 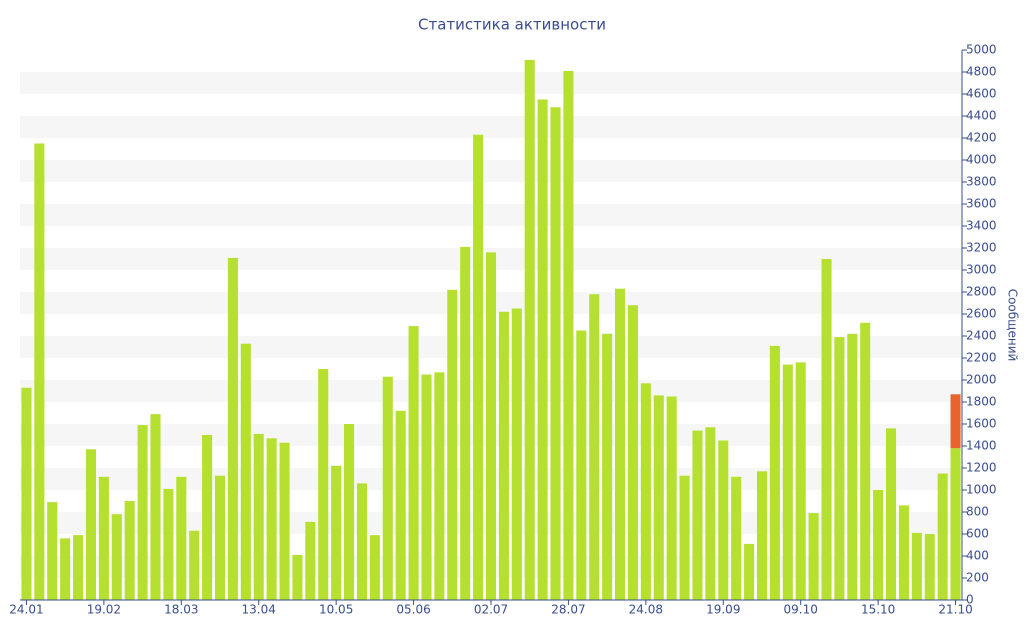 I want to click on y-tick-label: 4600, so click(x=981, y=94).